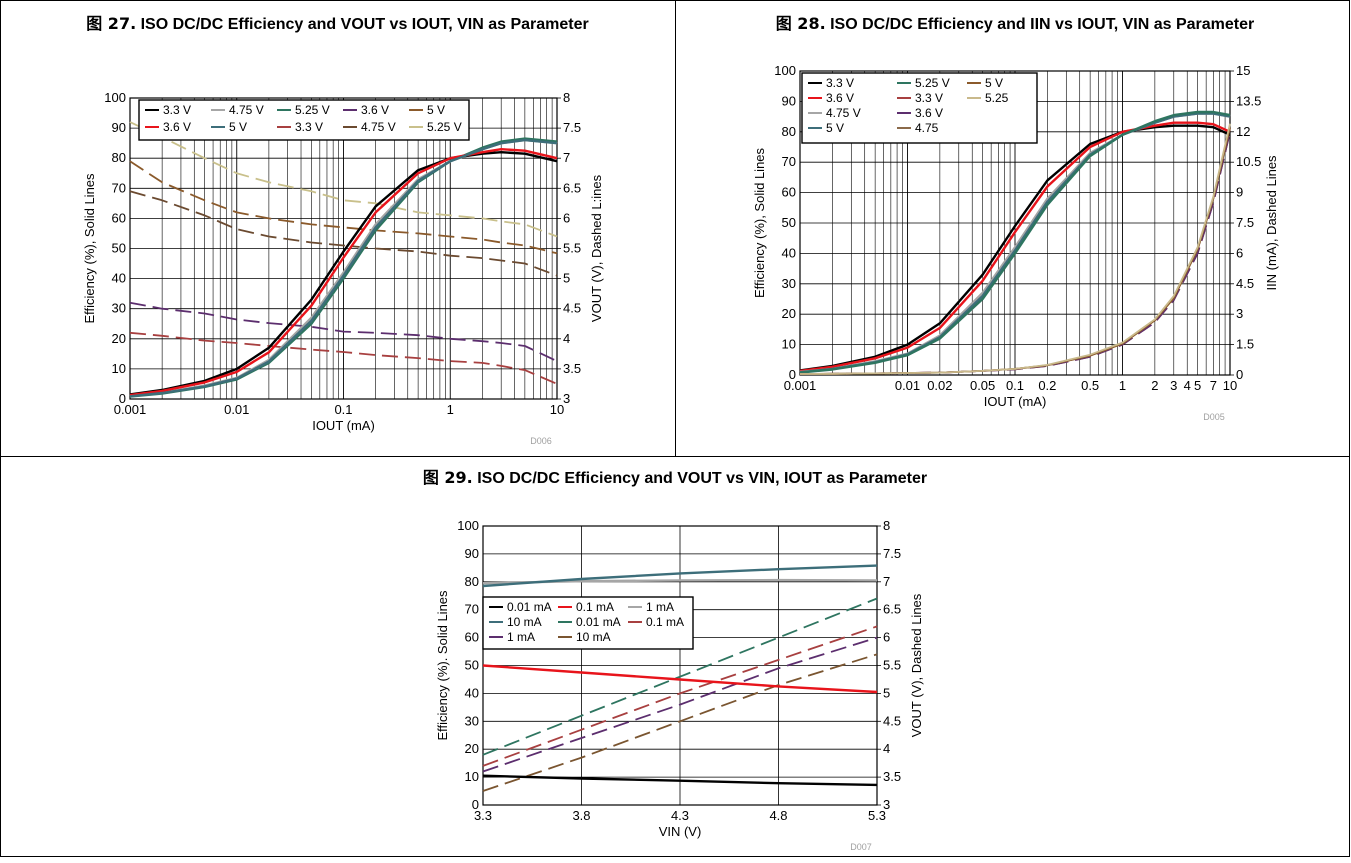 This screenshot has height=863, width=1351. Describe the element at coordinates (529, 607) in the screenshot. I see `legend-label: 0.01 mA` at that location.